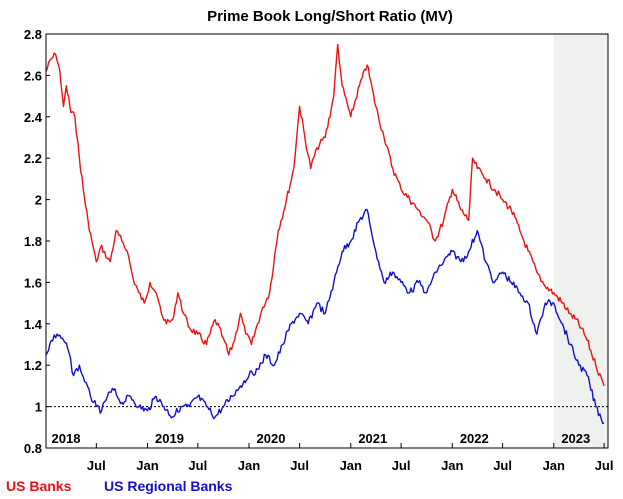 This screenshot has width=623, height=499. Describe the element at coordinates (33, 117) in the screenshot. I see `y-tick-label: 2.4` at that location.